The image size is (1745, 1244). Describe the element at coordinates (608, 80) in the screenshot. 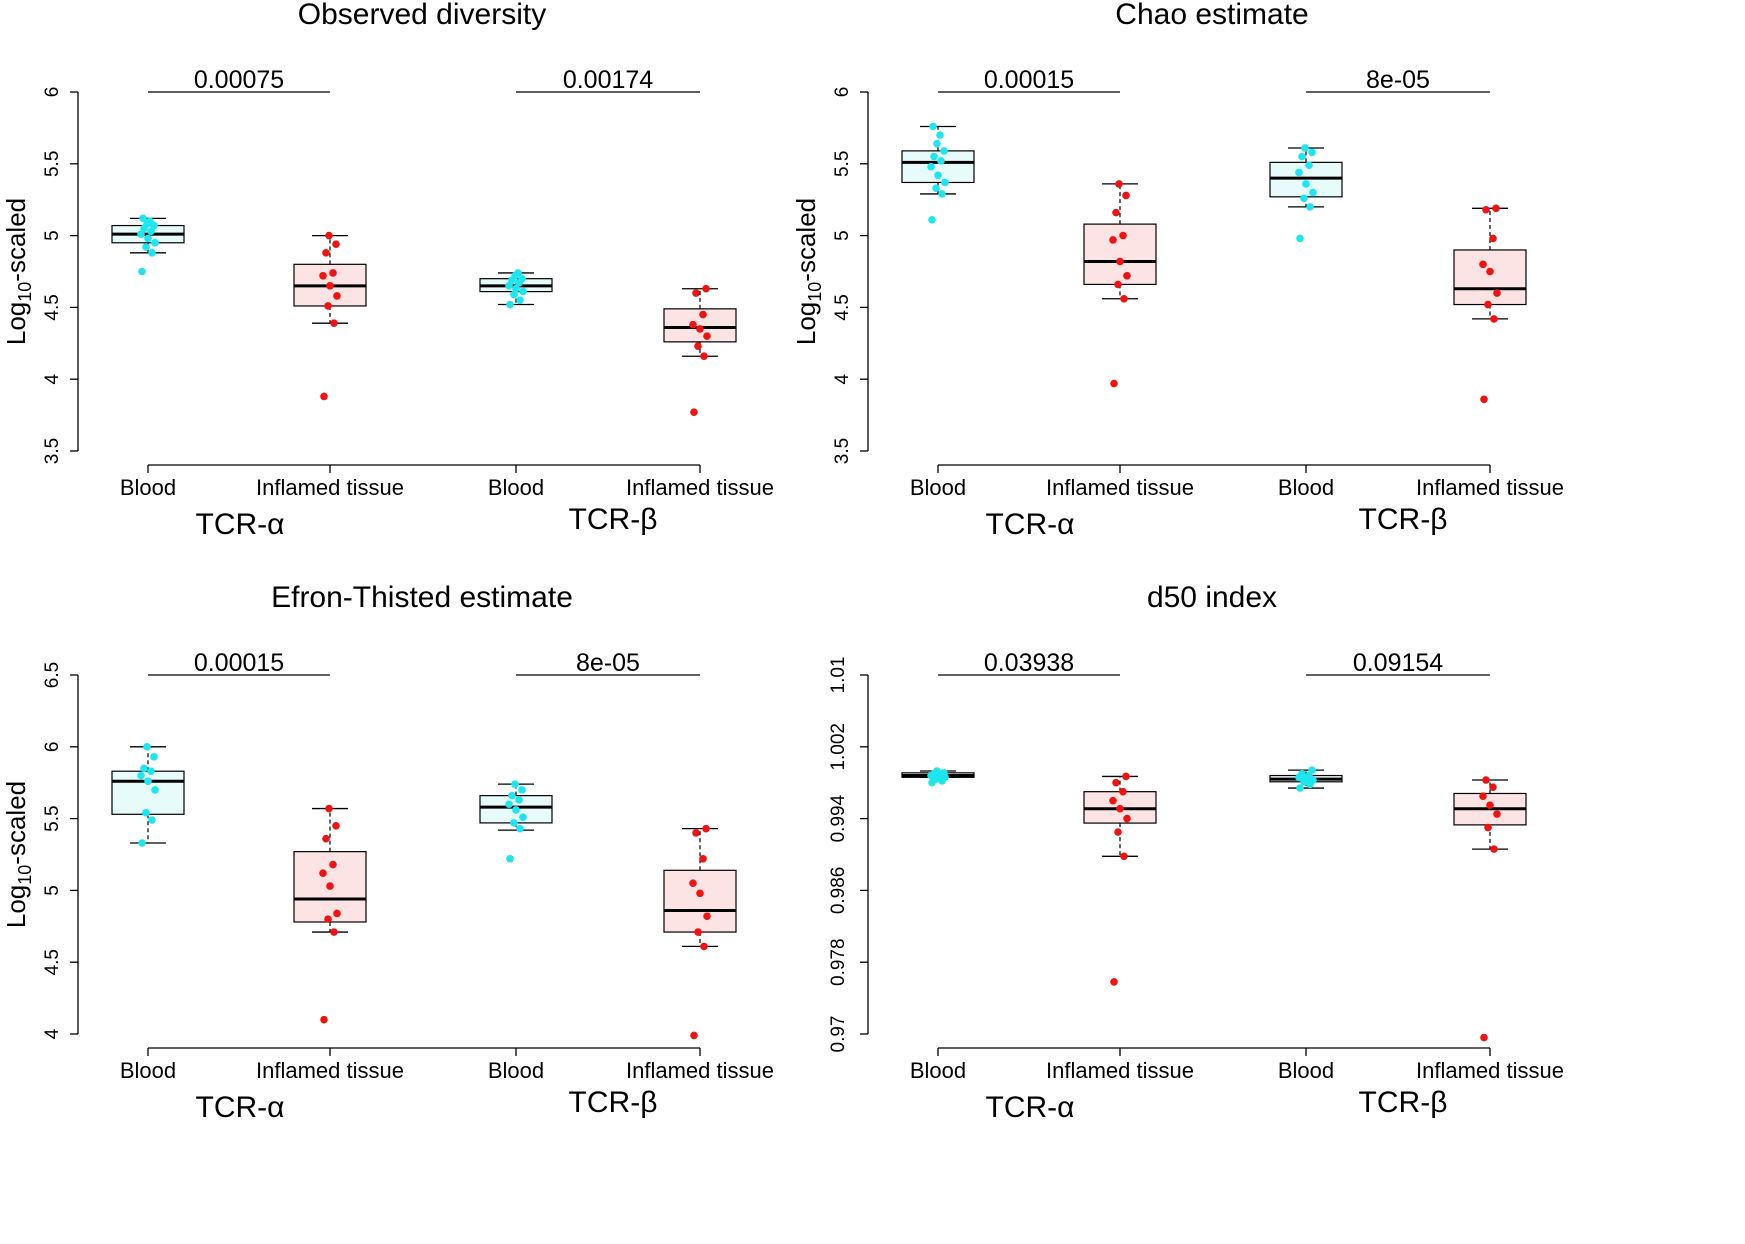

I see `p-value-label: 0.00174` at that location.